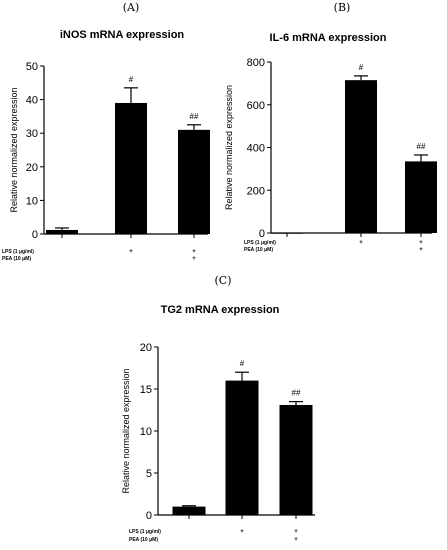  Describe the element at coordinates (256, 106) in the screenshot. I see `y-tick-label: 600` at that location.